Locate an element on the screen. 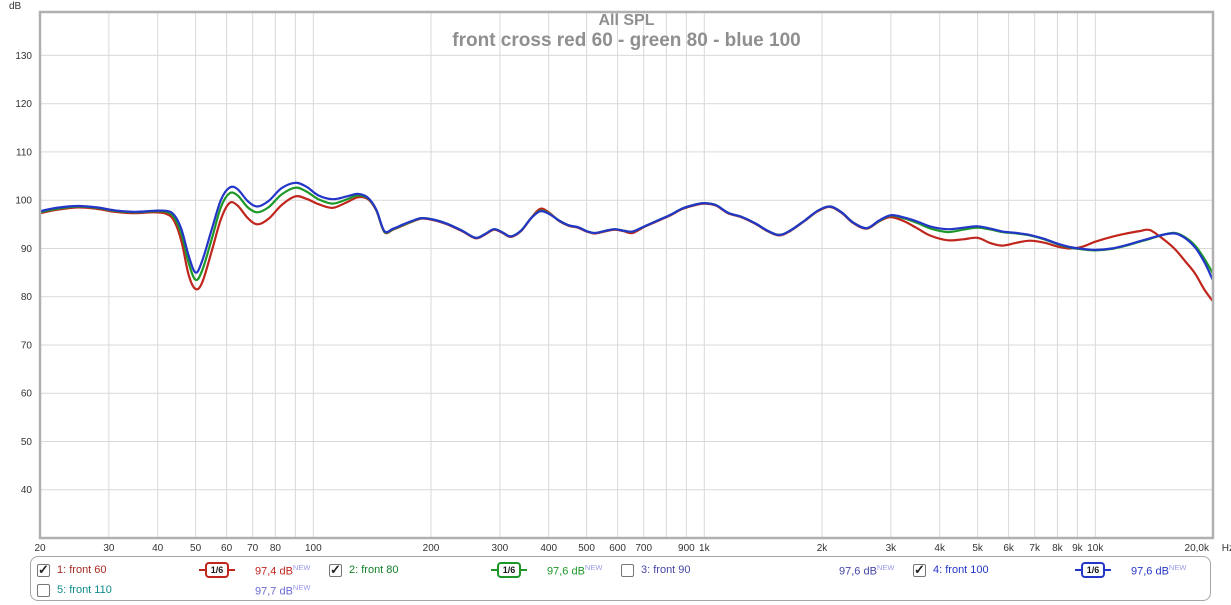 The image size is (1231, 605). y-tick-label: 50 is located at coordinates (27, 442).